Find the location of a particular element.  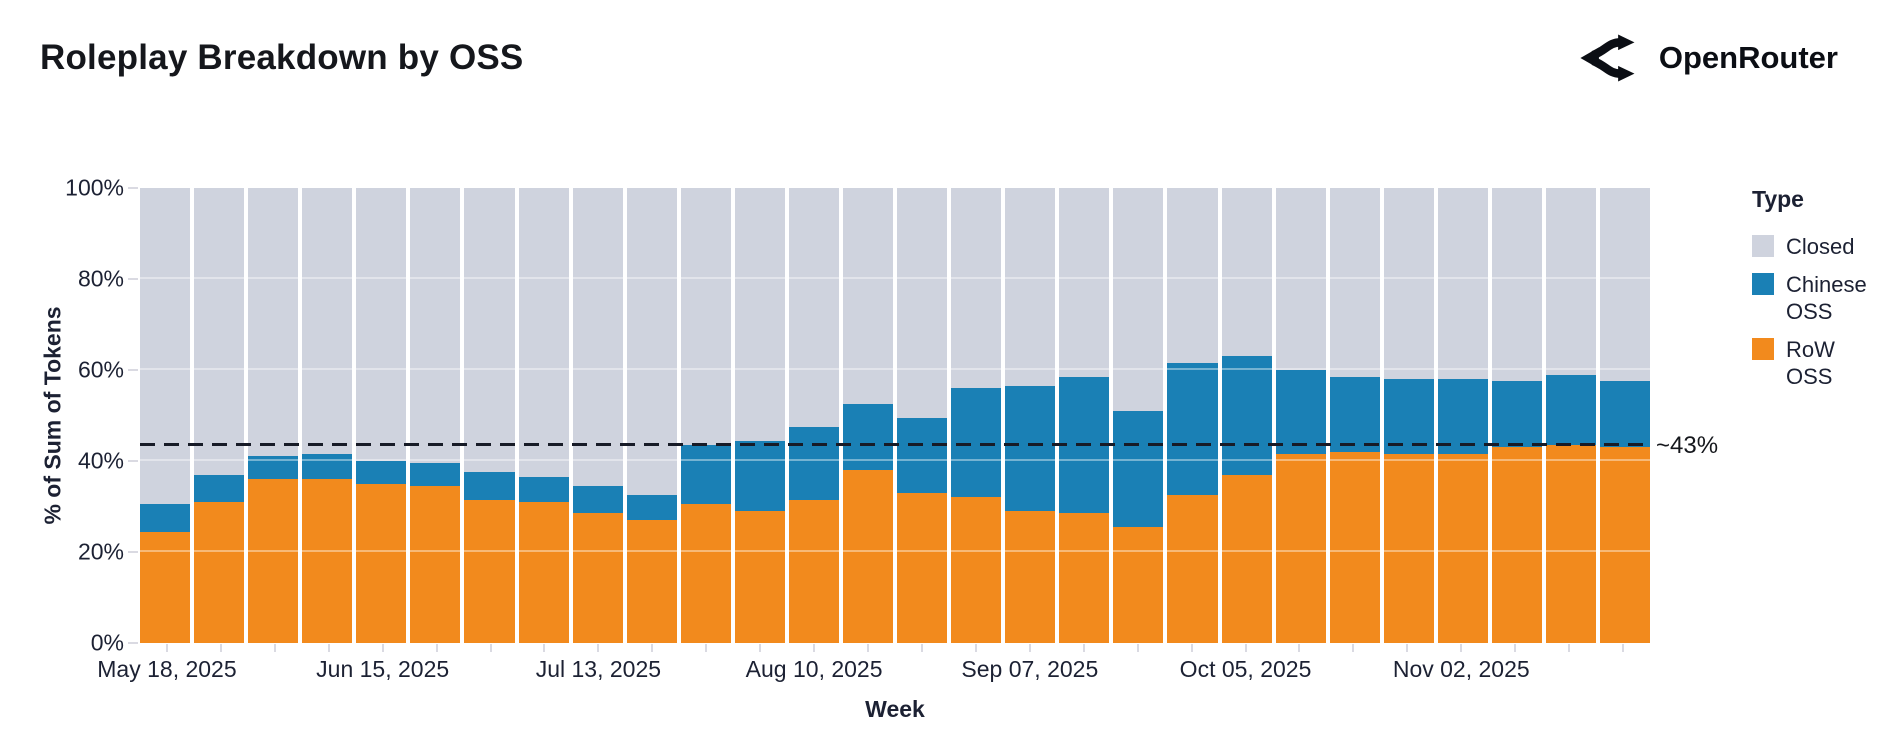

bar-jun-22-2025 is located at coordinates (435, 415).